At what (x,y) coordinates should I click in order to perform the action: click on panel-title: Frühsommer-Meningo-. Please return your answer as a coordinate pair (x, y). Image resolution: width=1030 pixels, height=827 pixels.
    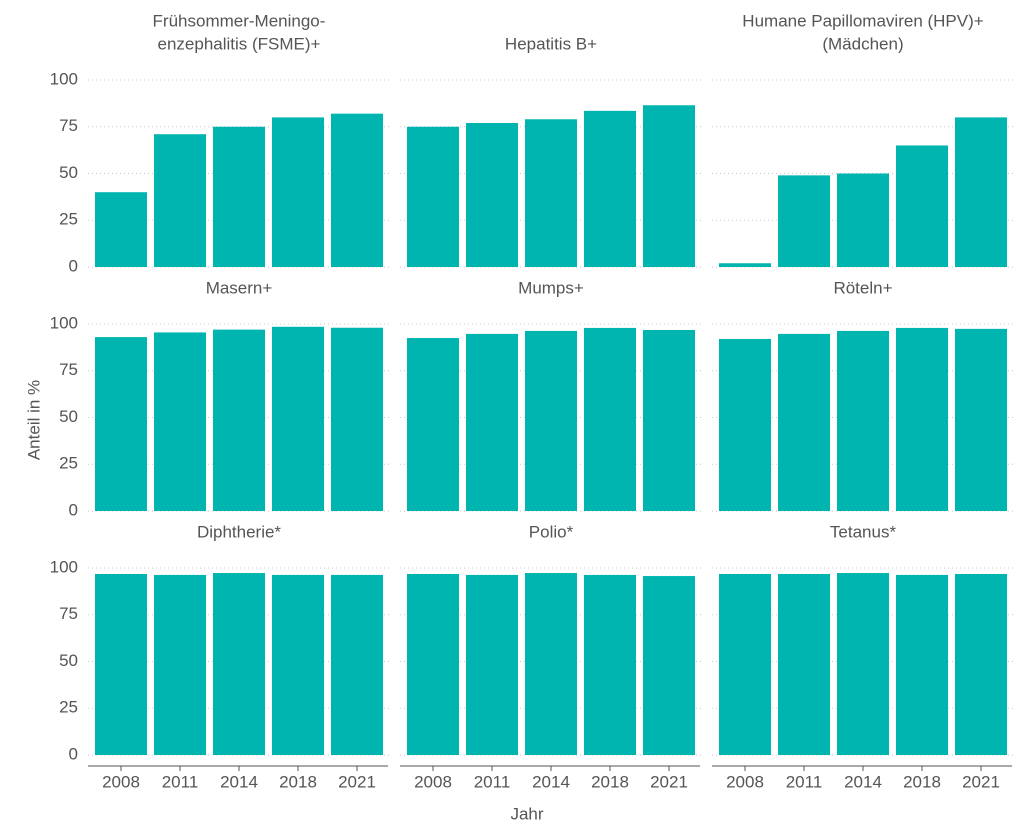
    Looking at the image, I should click on (239, 20).